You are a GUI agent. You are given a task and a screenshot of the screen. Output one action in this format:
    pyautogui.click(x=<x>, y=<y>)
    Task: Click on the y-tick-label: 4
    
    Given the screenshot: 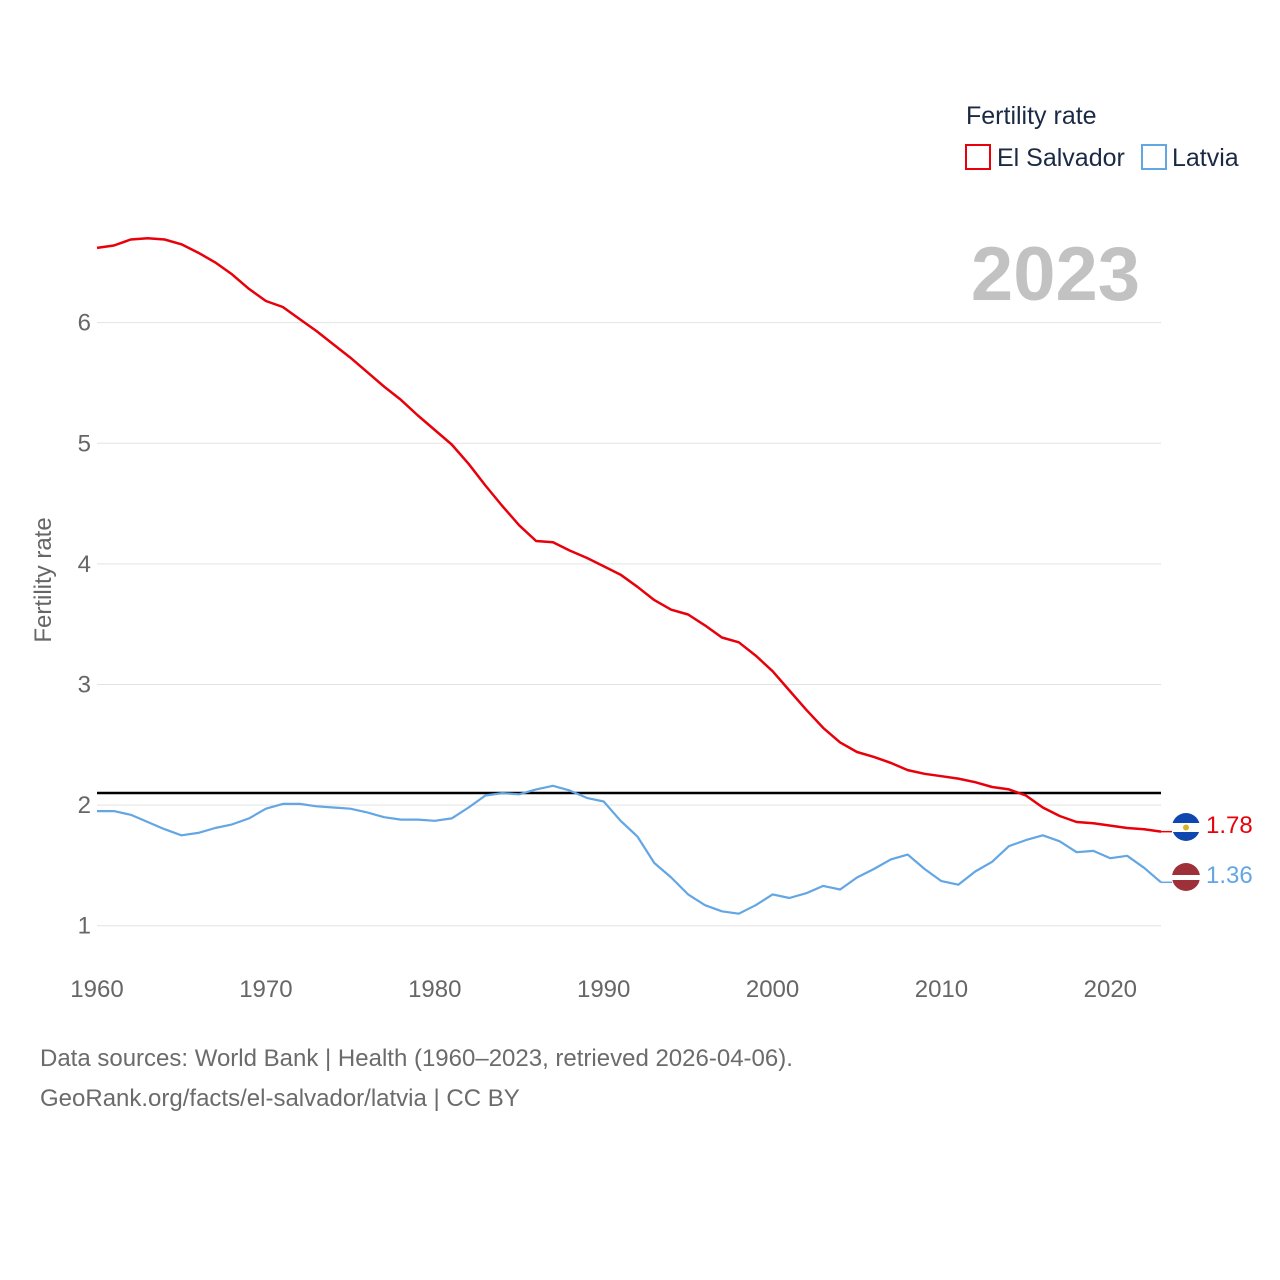 What is the action you would take?
    pyautogui.click(x=84, y=564)
    